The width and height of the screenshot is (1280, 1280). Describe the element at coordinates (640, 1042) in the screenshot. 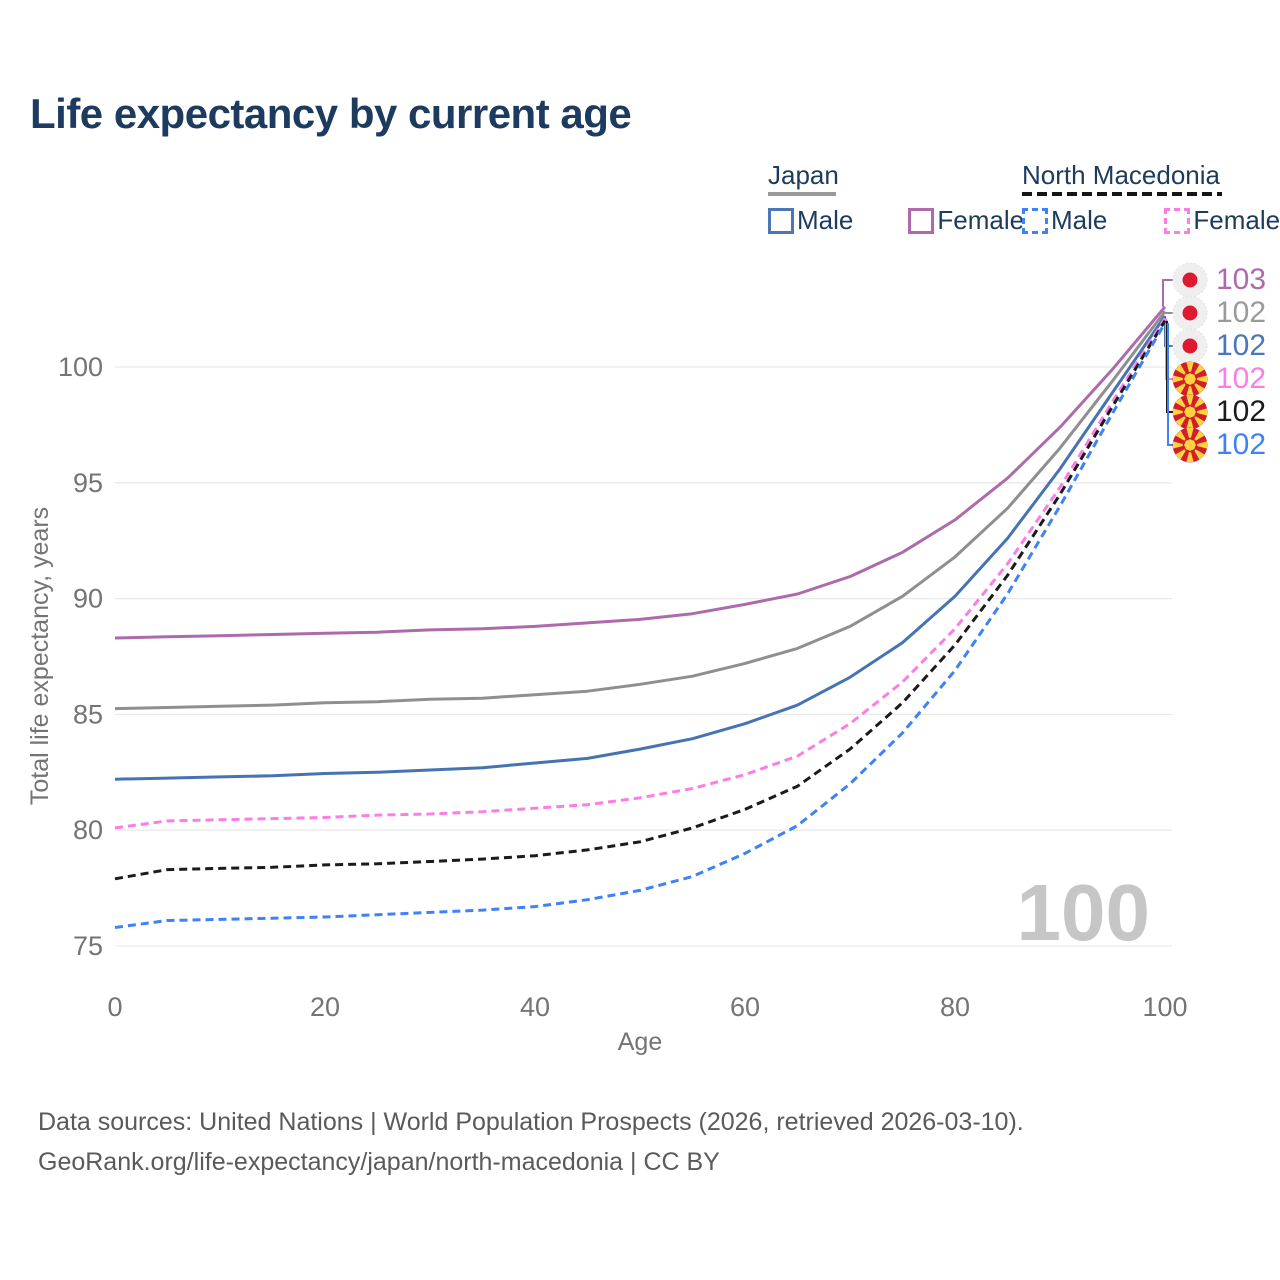

I see `x-axis-title: Age` at that location.